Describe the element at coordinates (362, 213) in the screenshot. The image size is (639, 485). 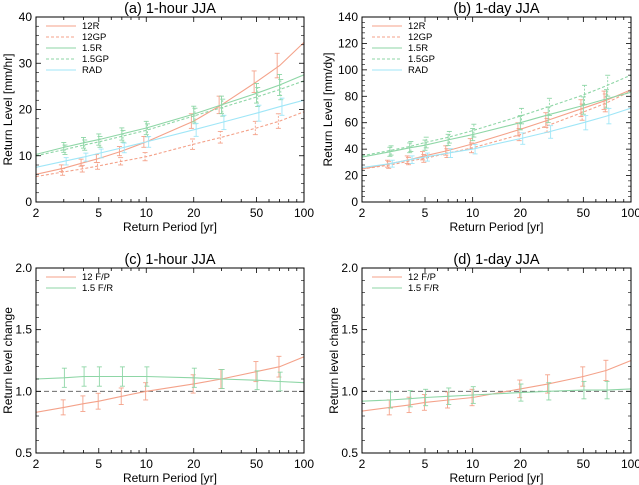
I see `x-tick-label: 2` at that location.